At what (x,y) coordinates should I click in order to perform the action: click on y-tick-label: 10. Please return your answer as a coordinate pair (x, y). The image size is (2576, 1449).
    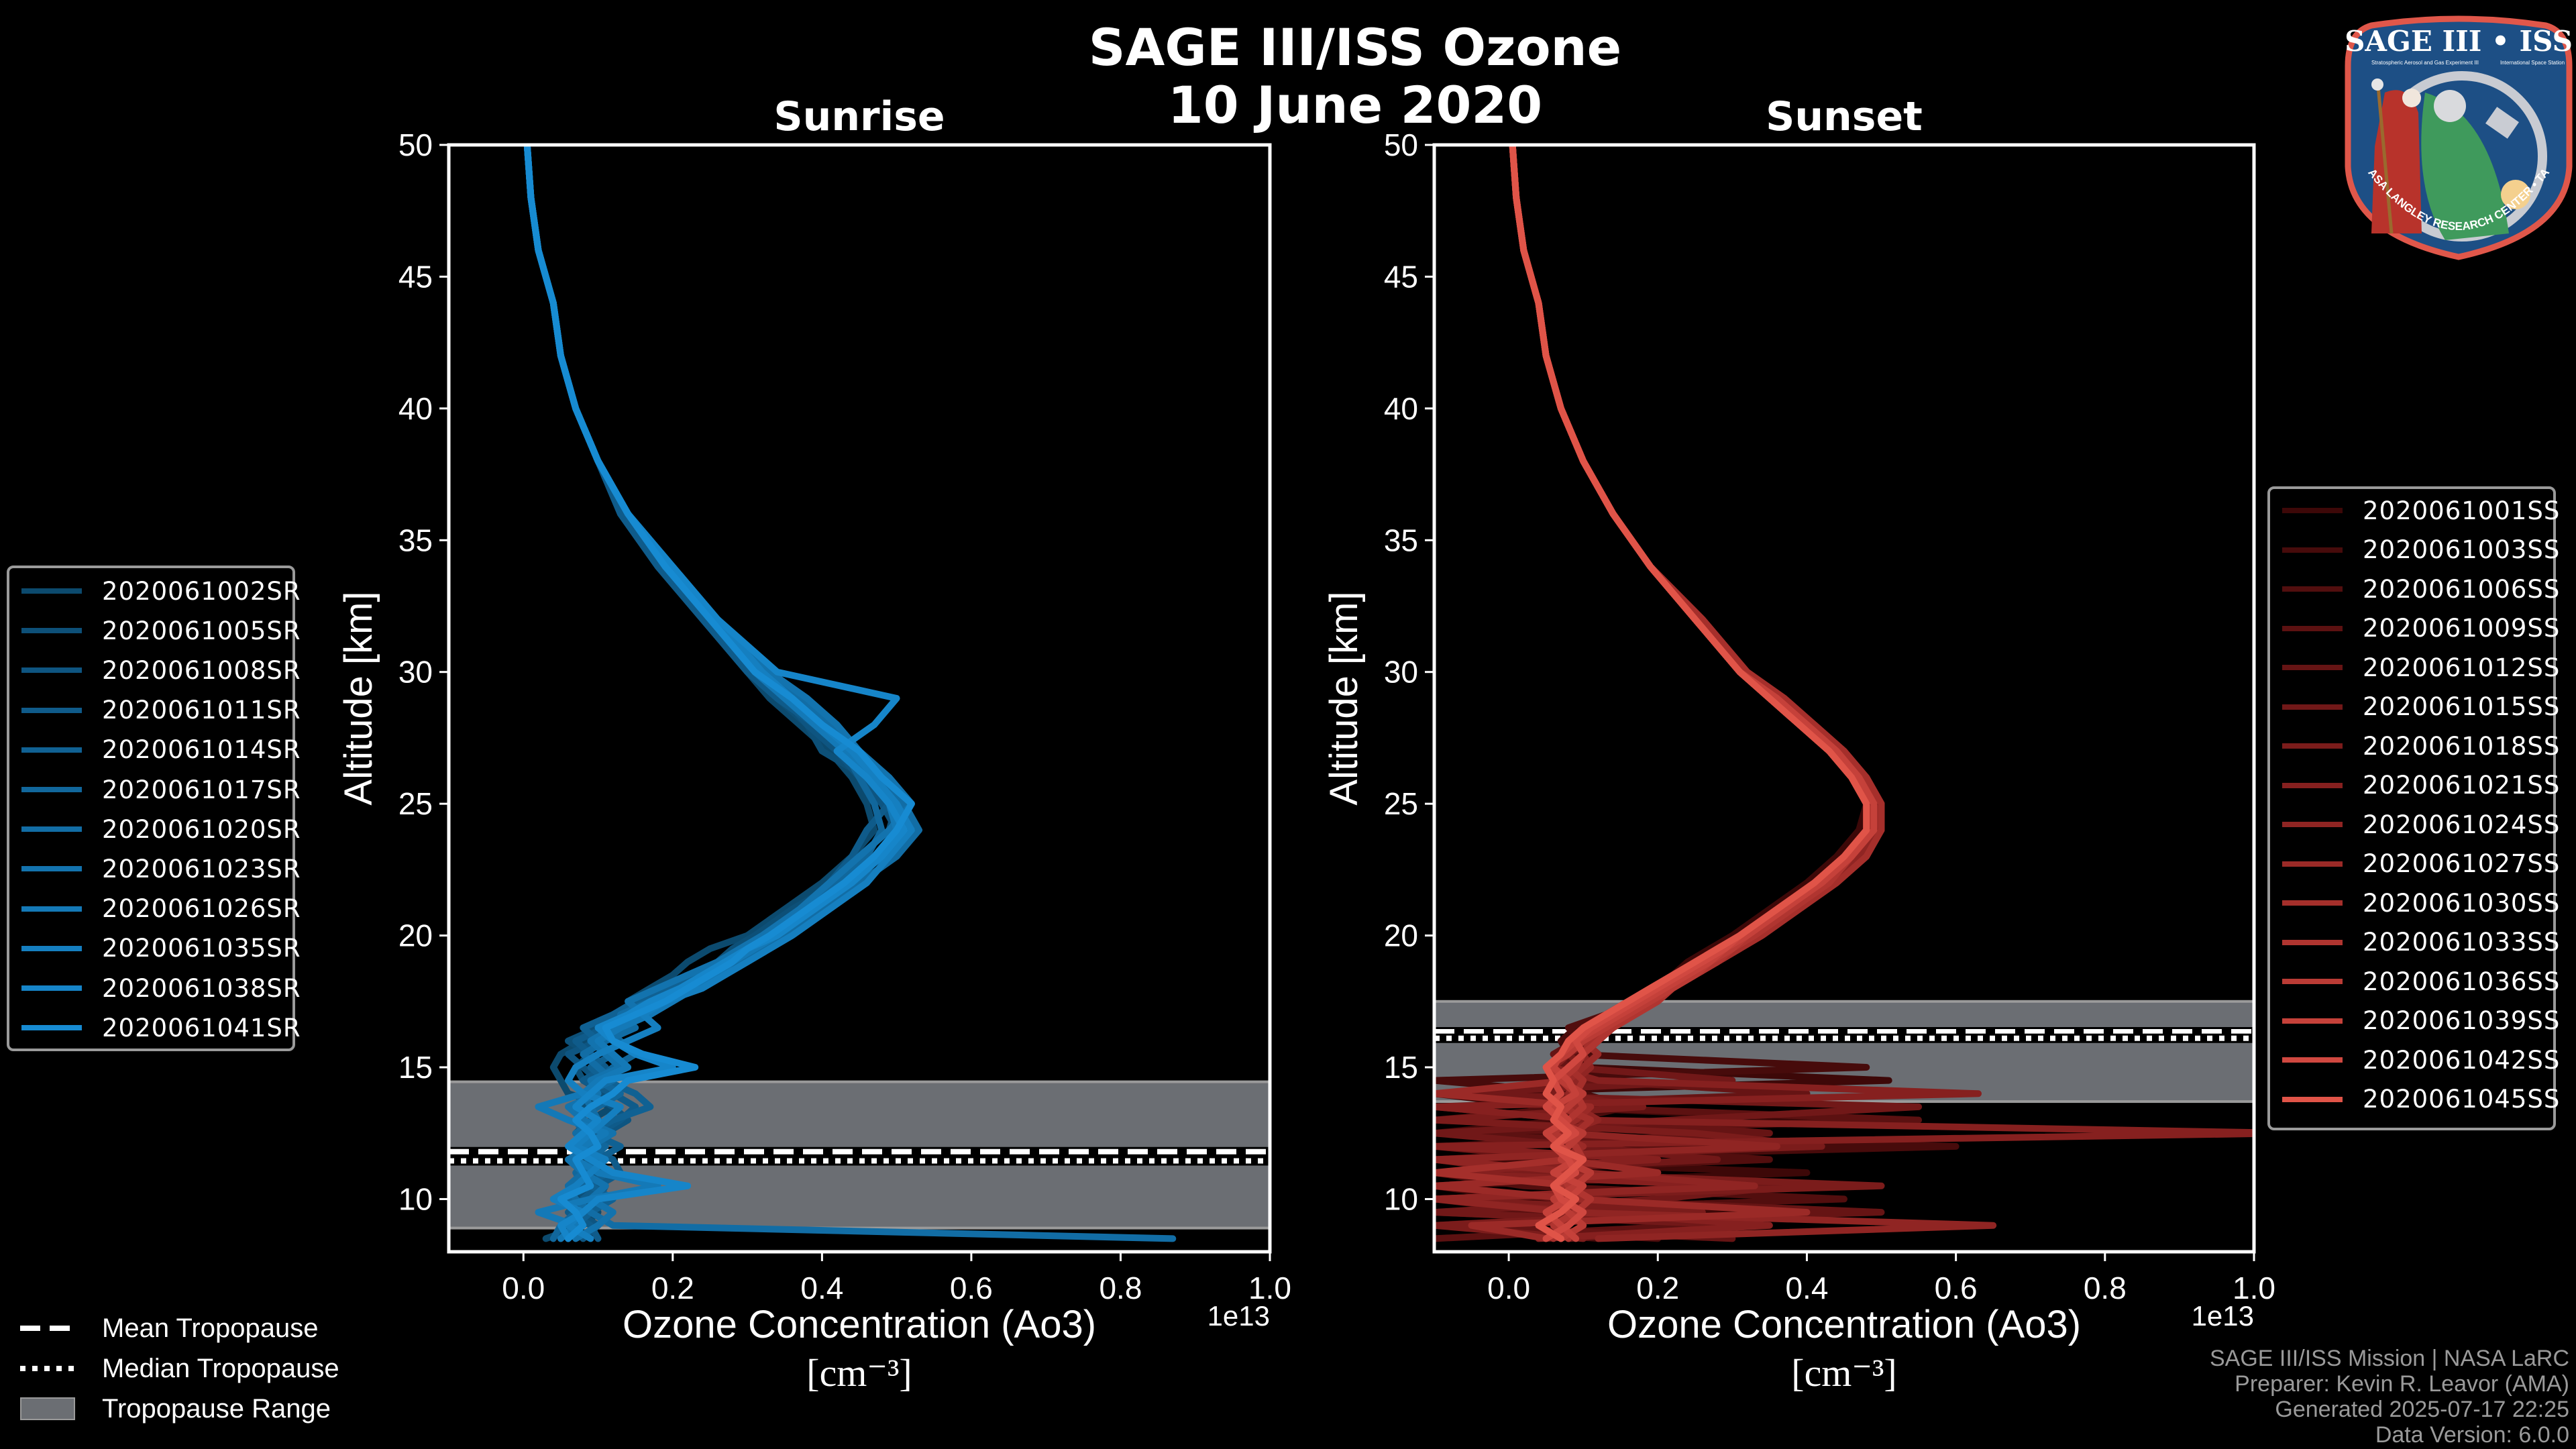
    Looking at the image, I should click on (1401, 1198).